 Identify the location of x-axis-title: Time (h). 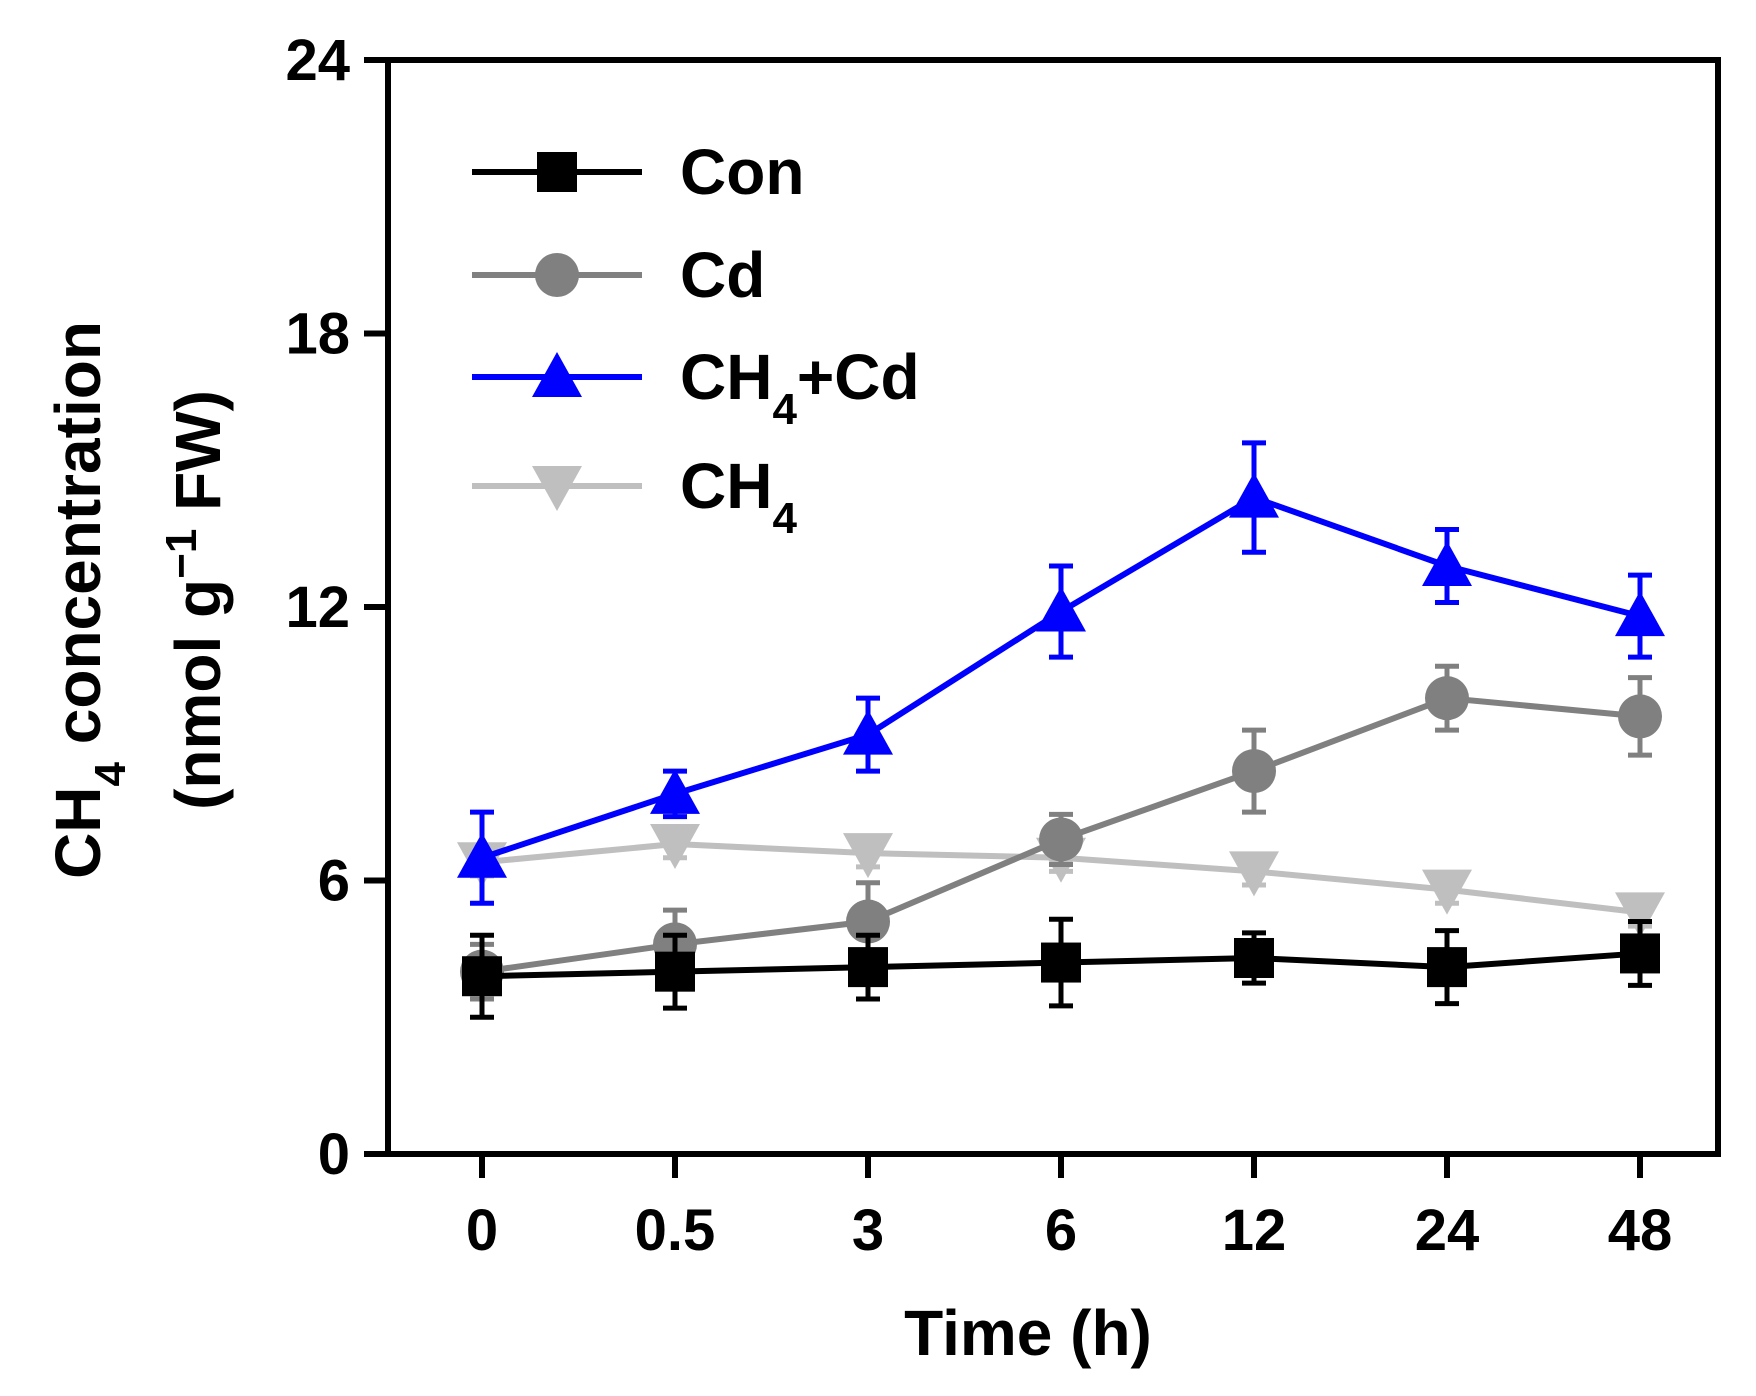
(1028, 1333).